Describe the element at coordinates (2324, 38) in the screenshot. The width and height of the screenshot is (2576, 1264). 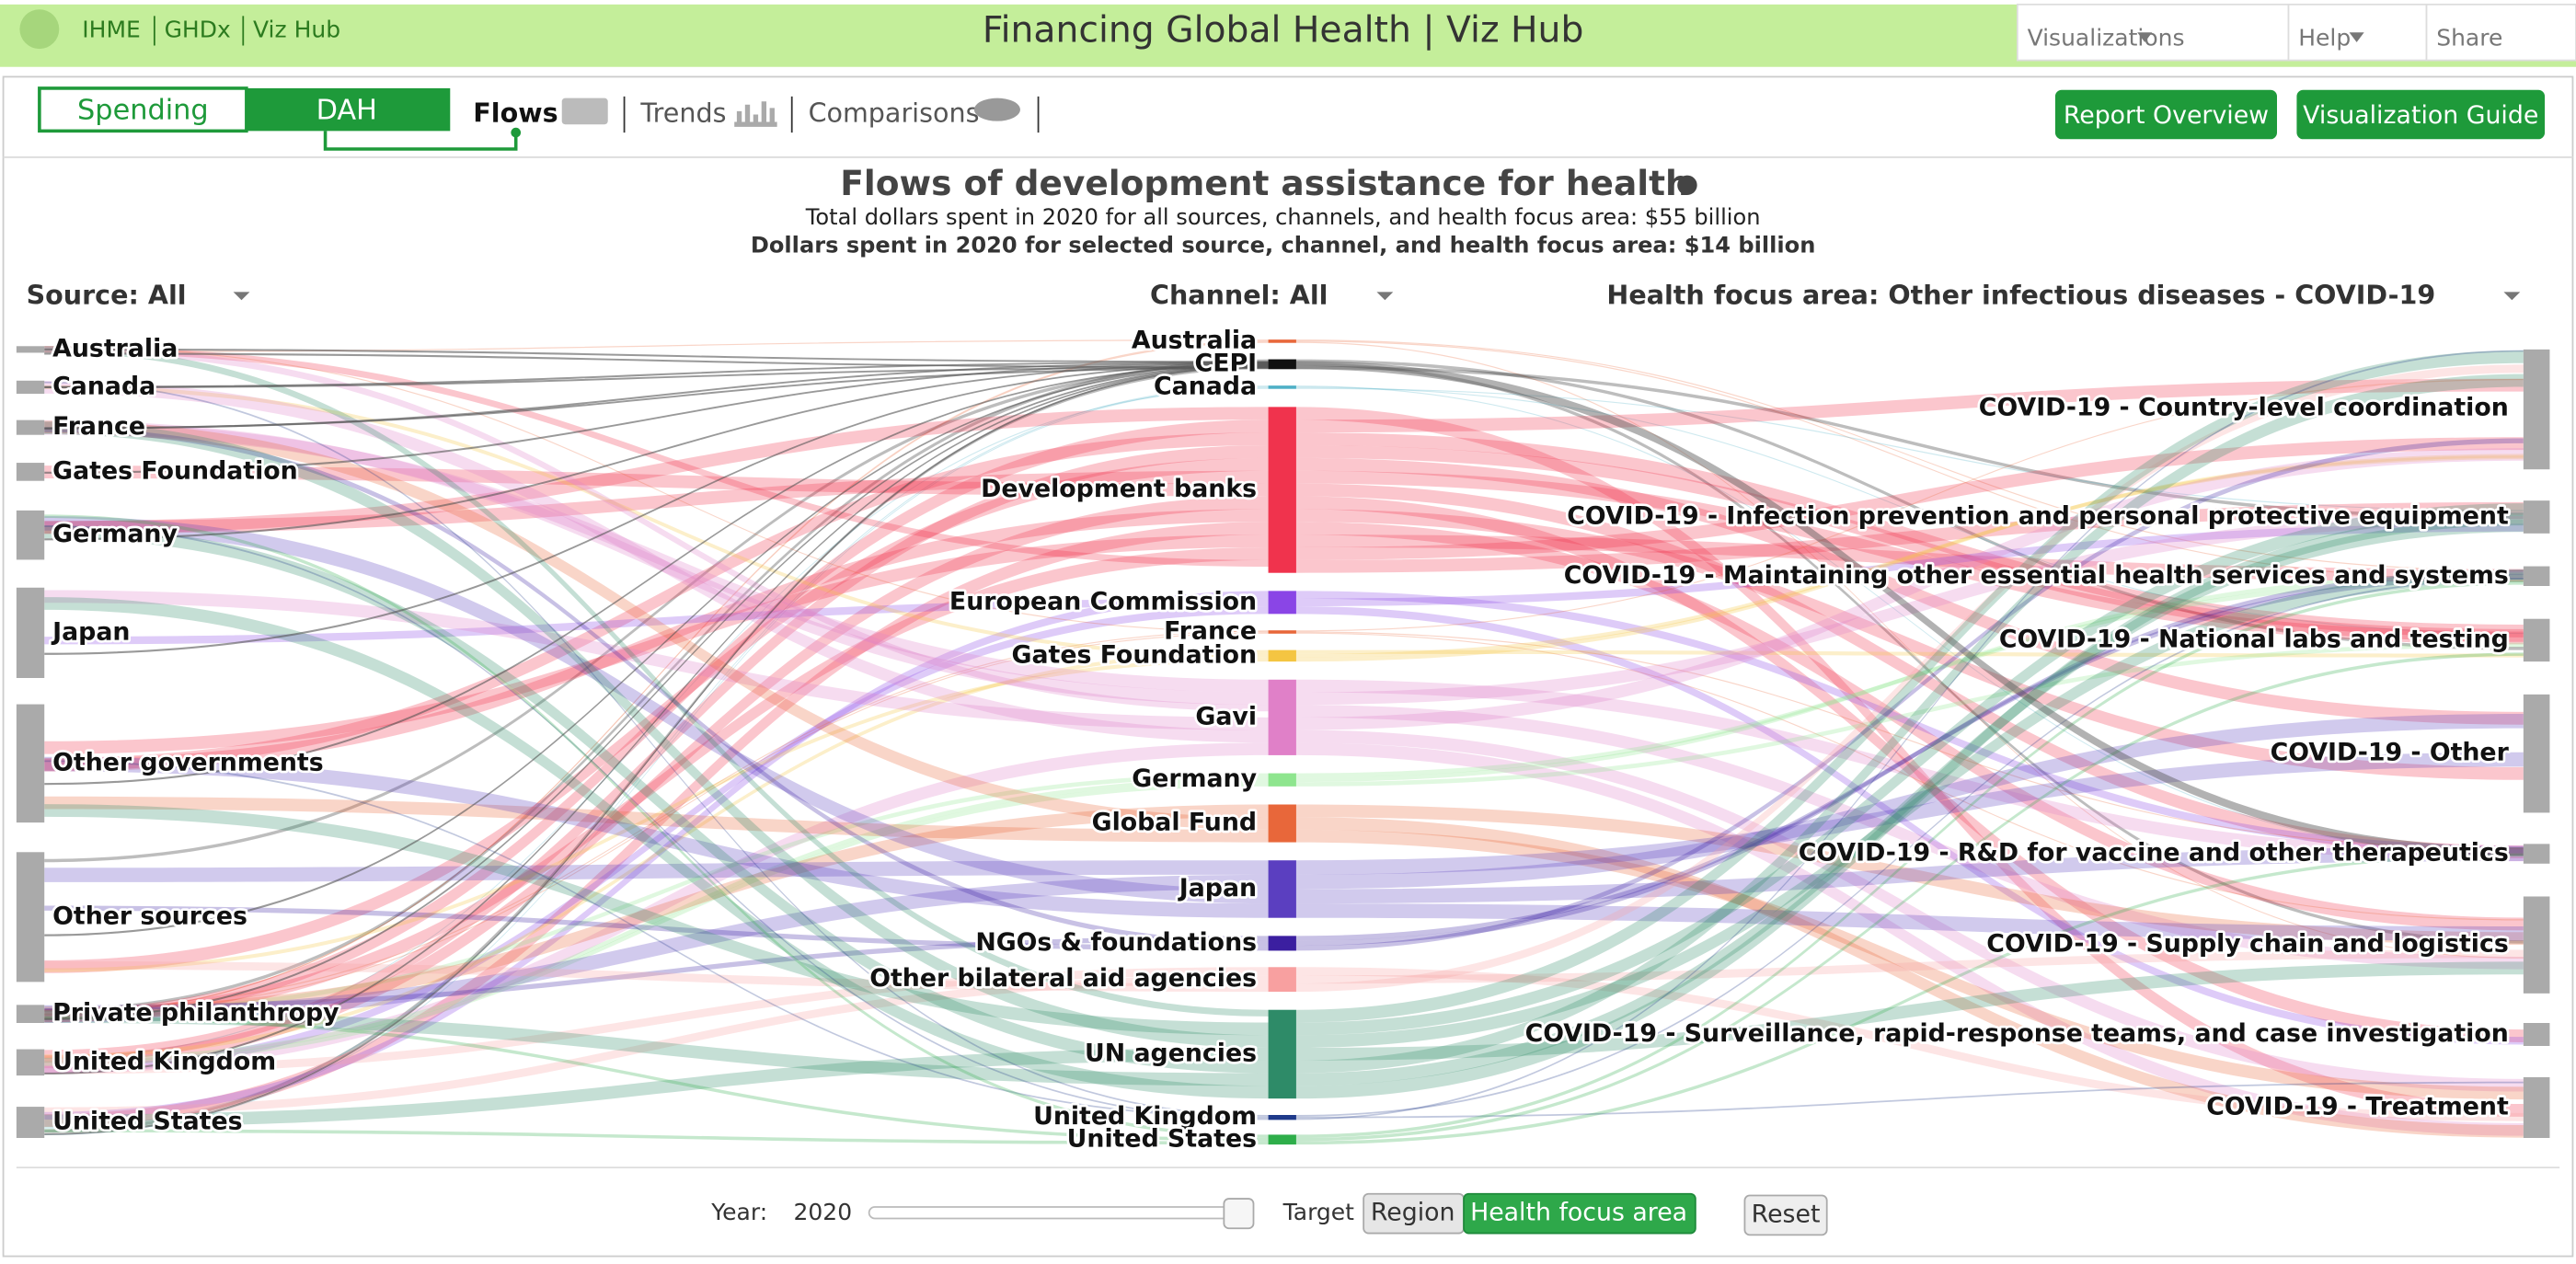
I see `menu-item: Help` at that location.